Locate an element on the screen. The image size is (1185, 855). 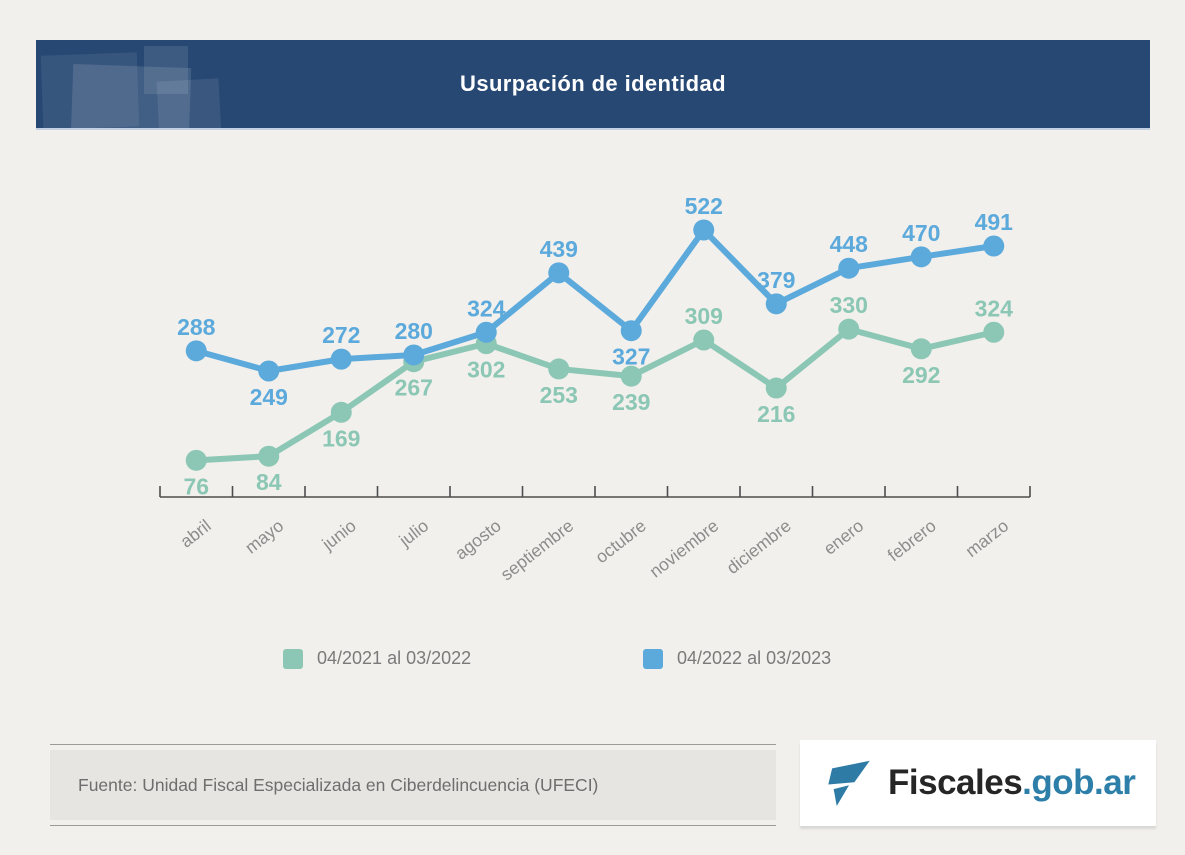
data-label: 288 is located at coordinates (196, 327).